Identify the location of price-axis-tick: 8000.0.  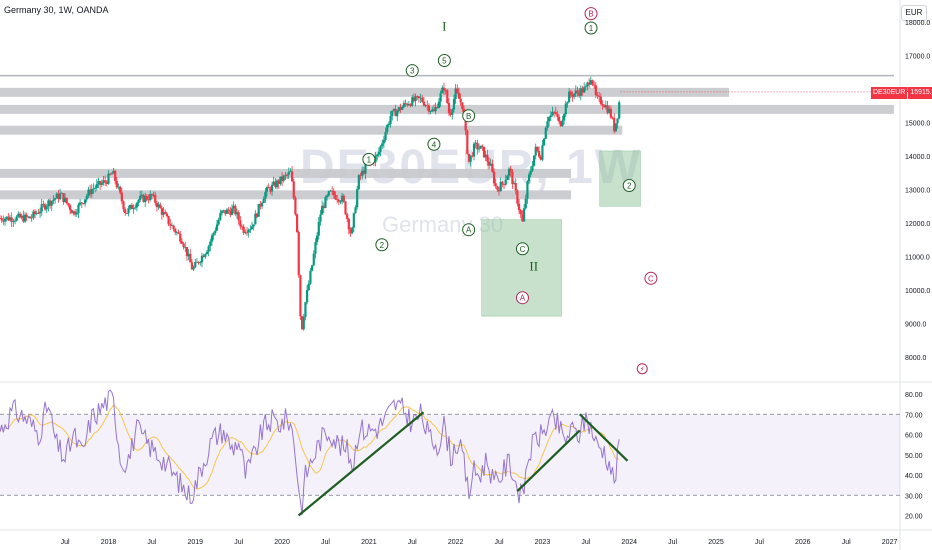
(916, 358).